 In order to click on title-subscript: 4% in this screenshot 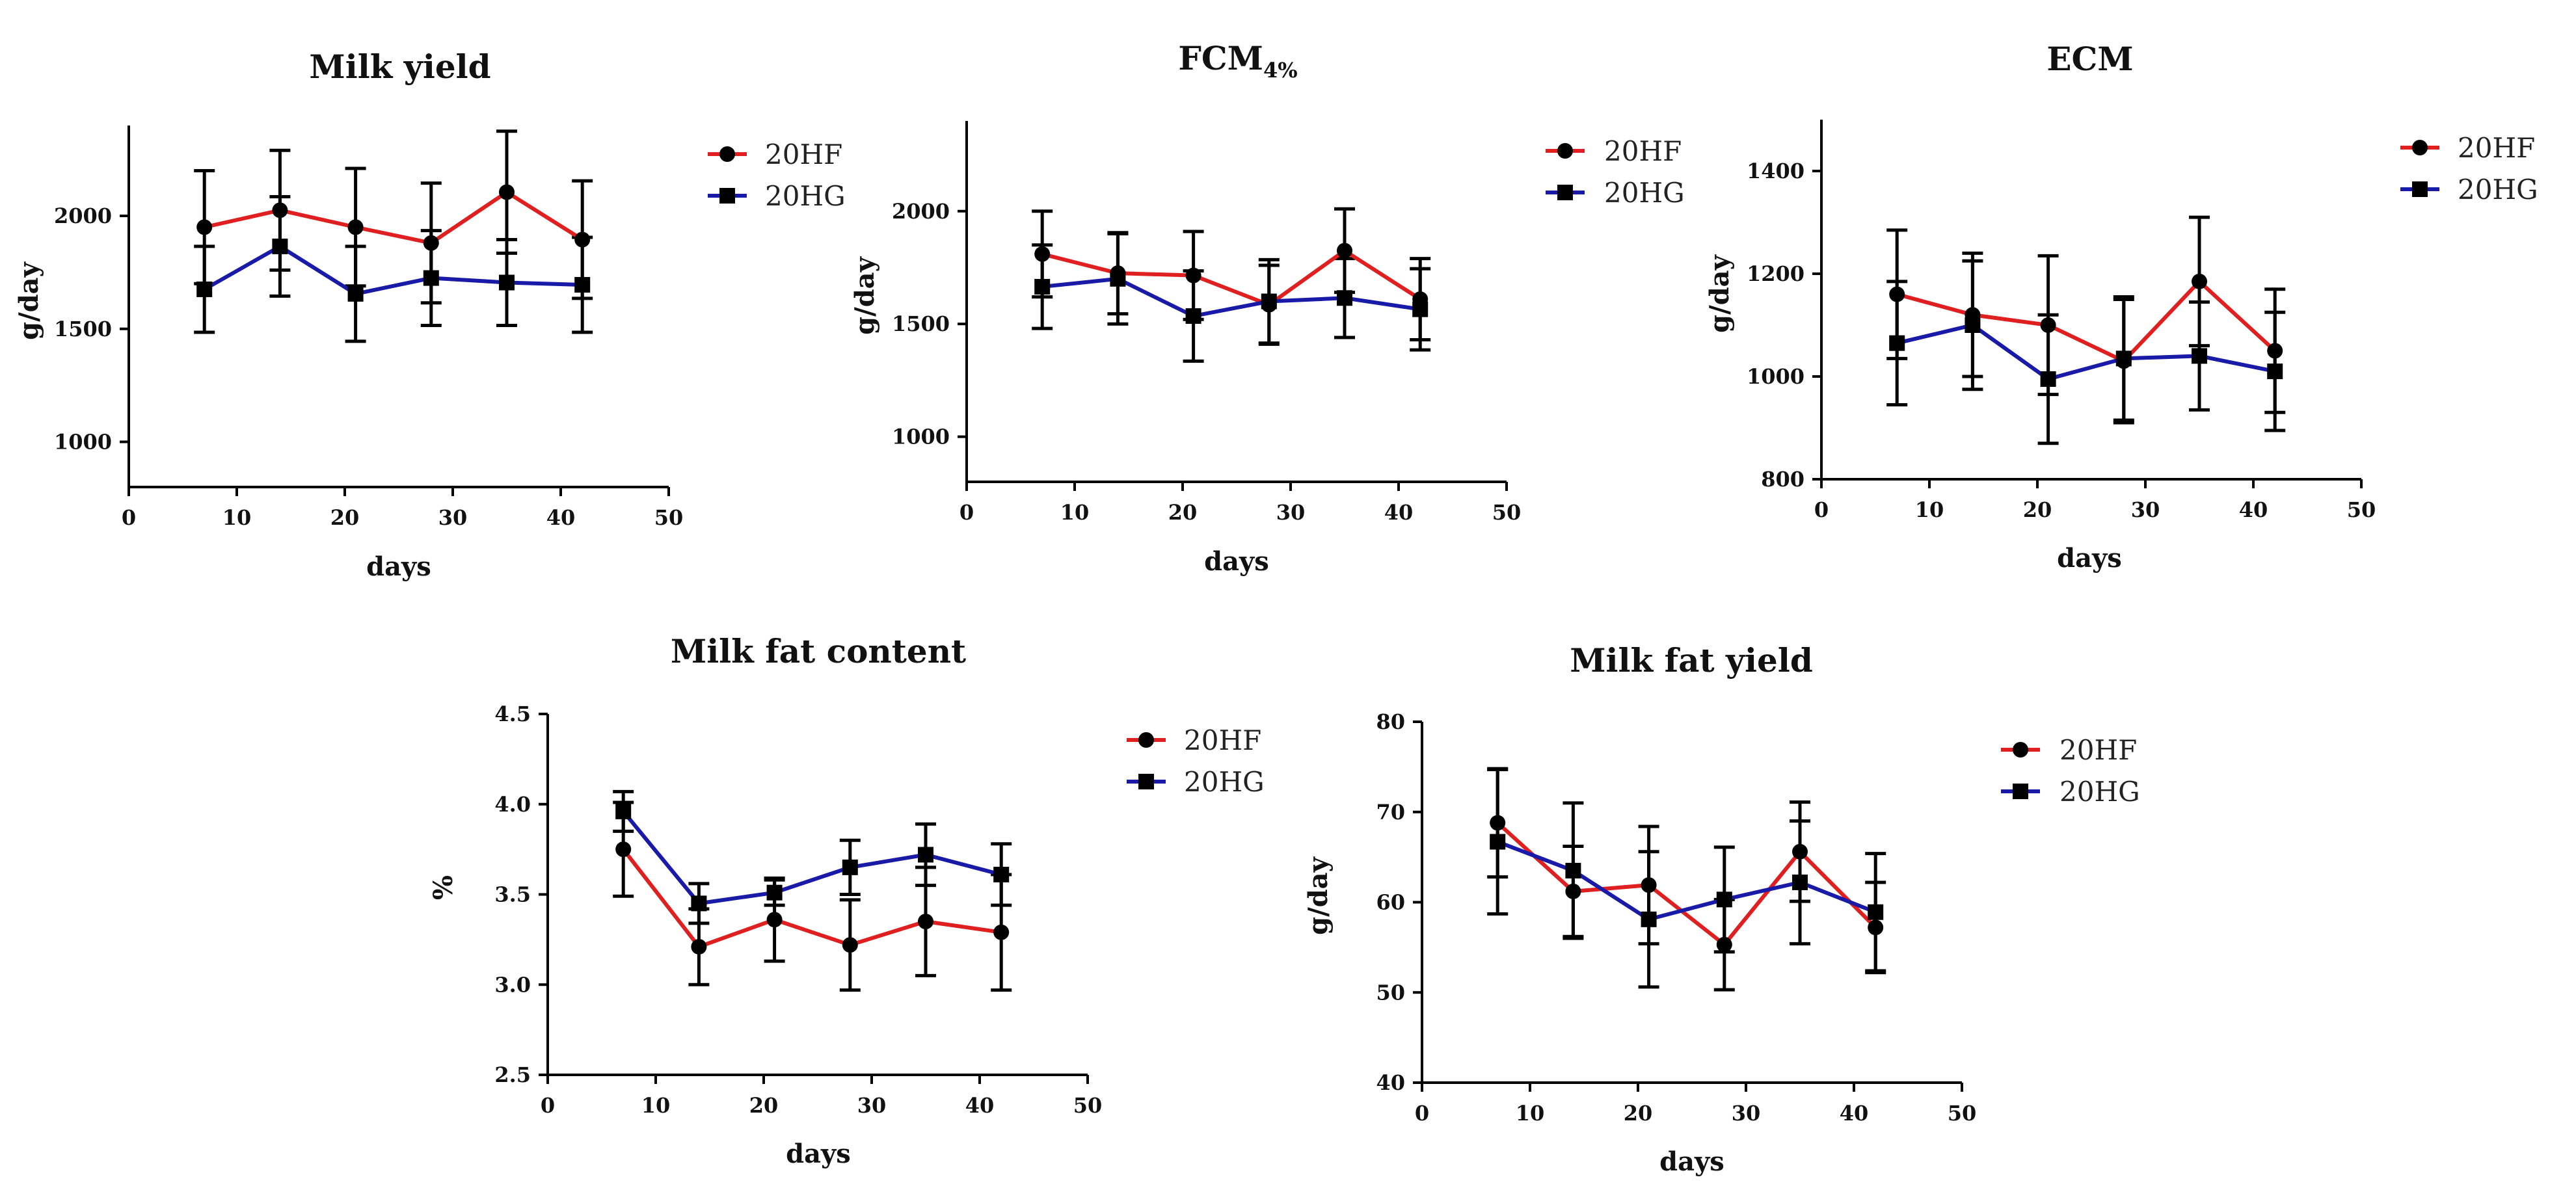, I will do `click(1280, 70)`.